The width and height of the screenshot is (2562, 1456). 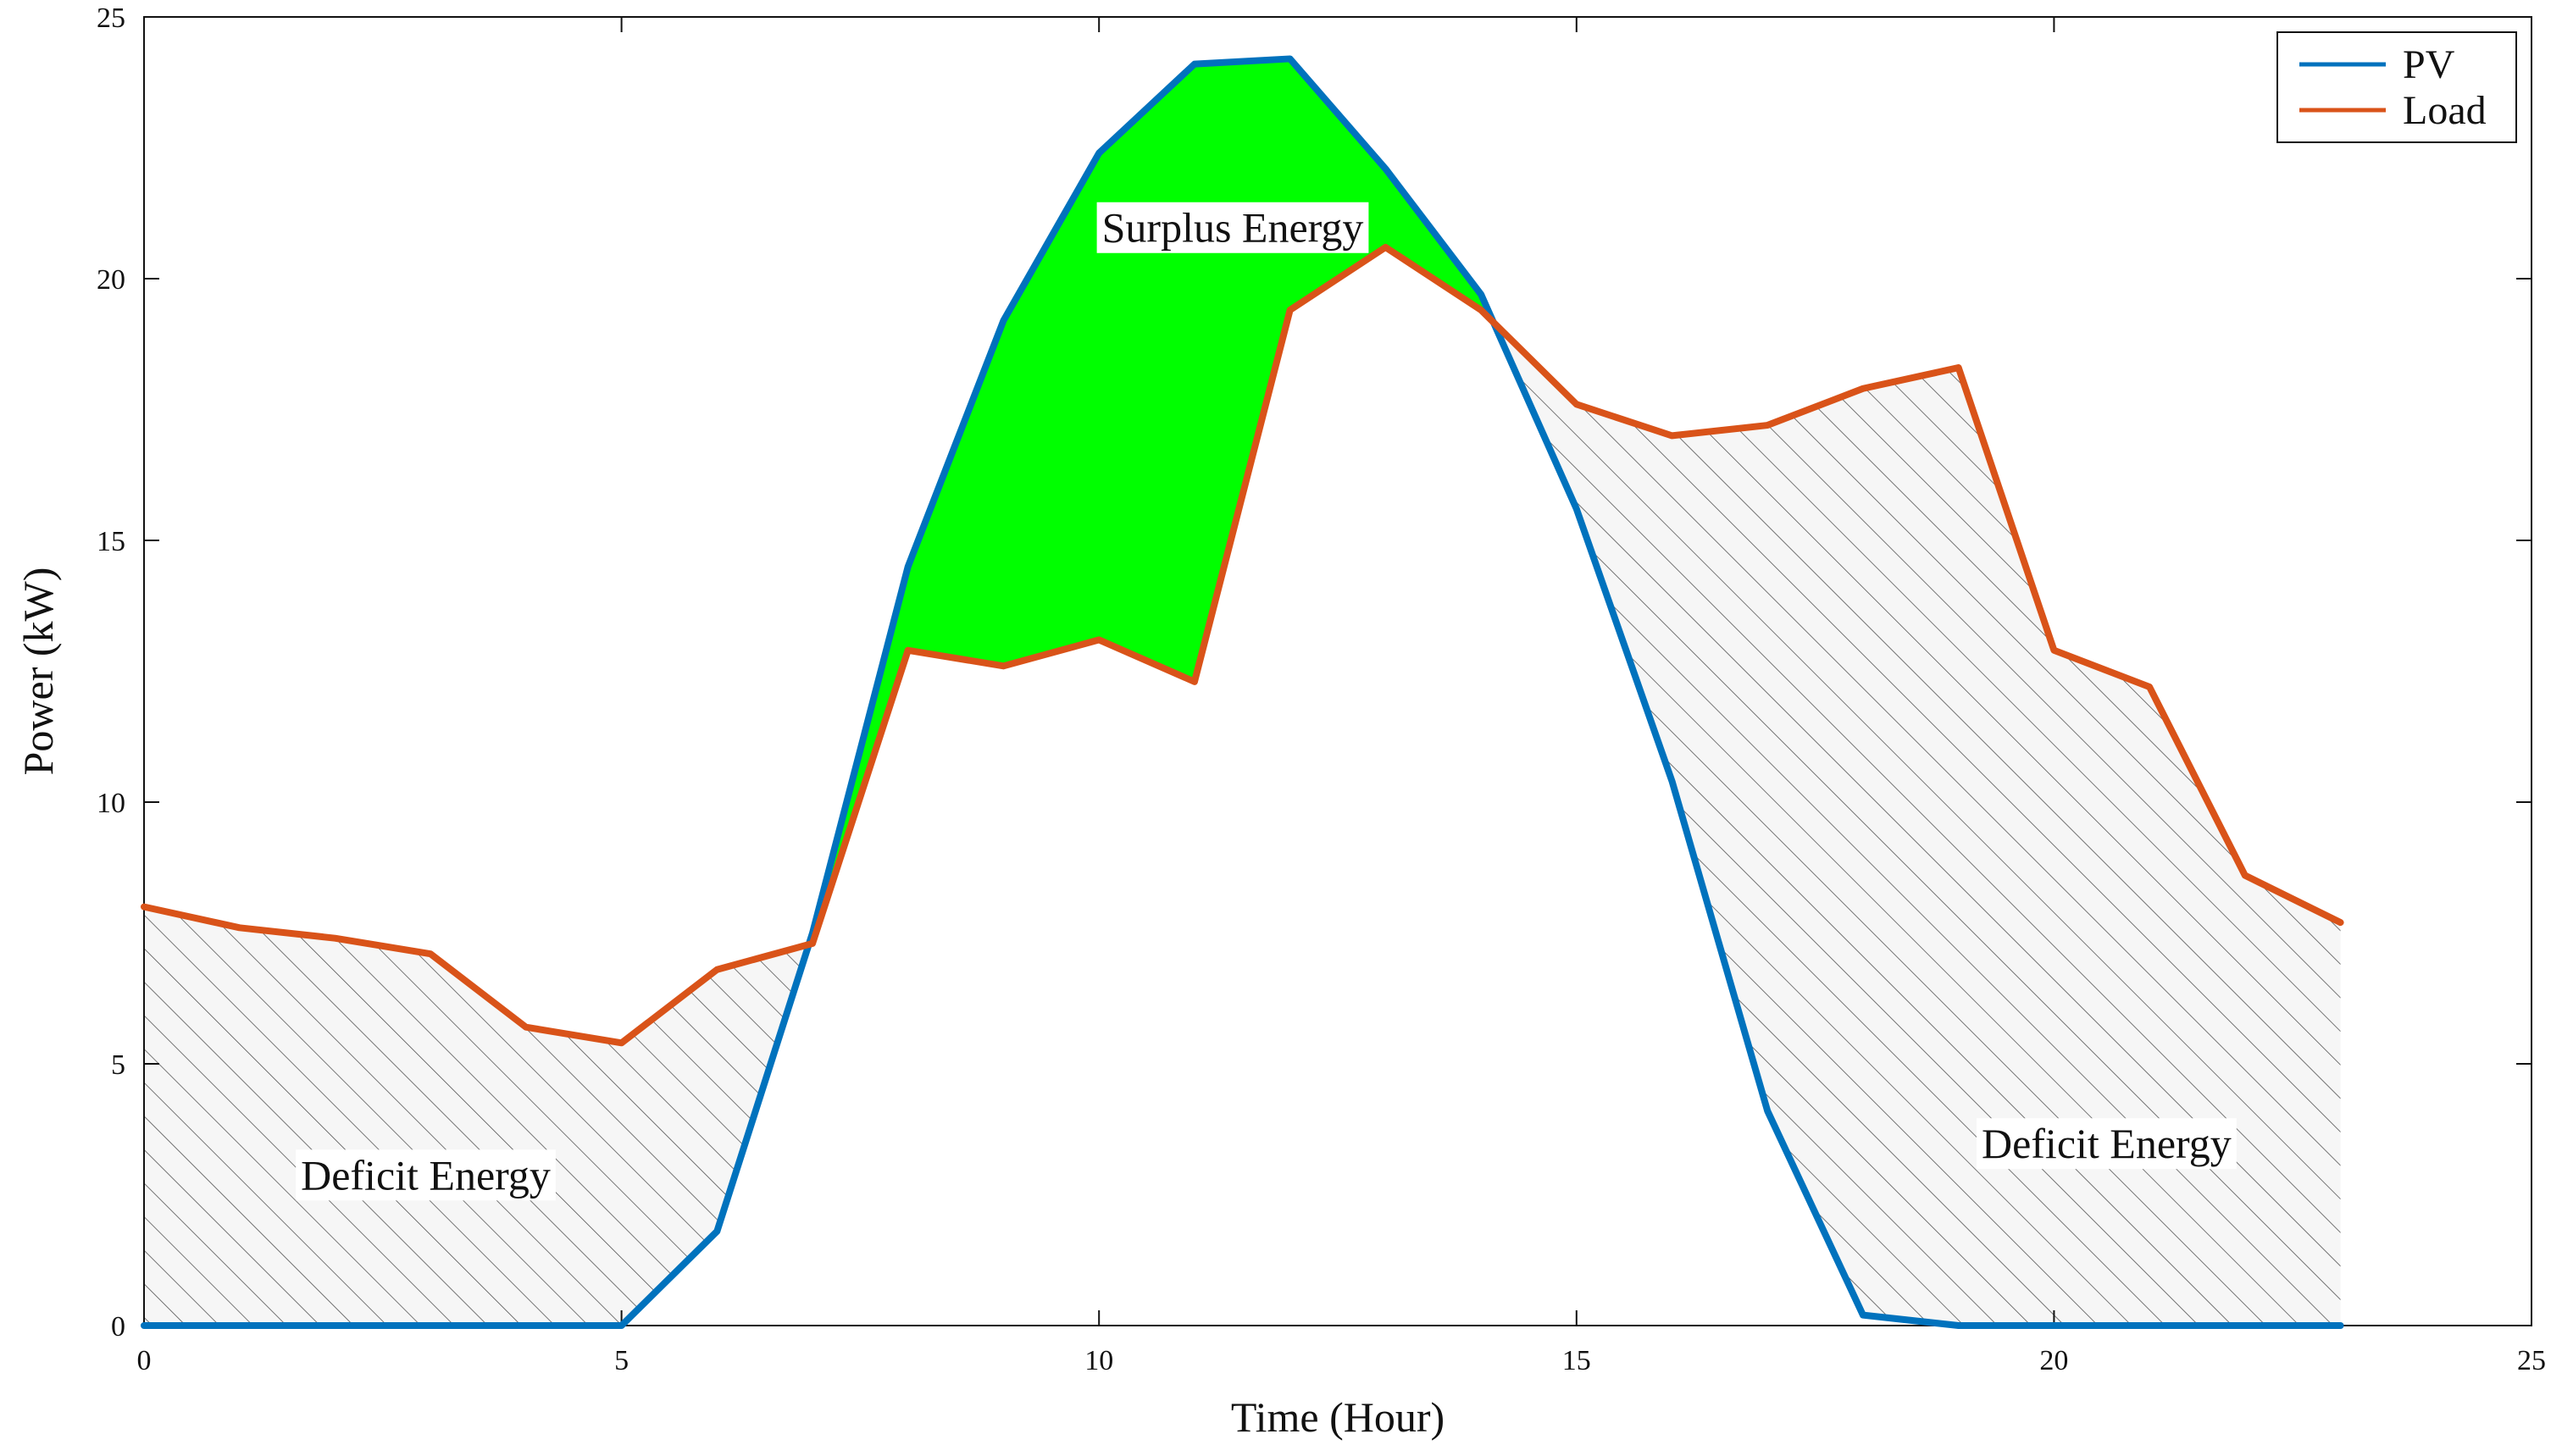 What do you see at coordinates (1338, 1417) in the screenshot?
I see `x-axis-label: Time (Hour)` at bounding box center [1338, 1417].